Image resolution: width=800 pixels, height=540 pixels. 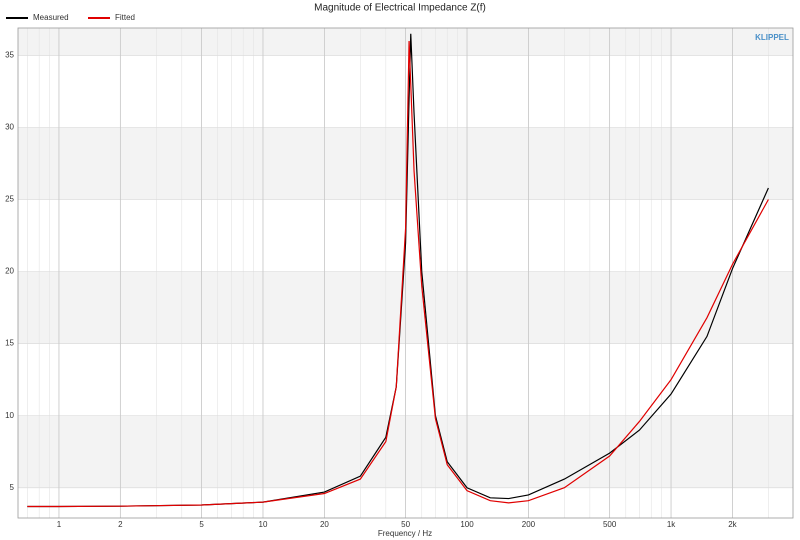 What do you see at coordinates (405, 524) in the screenshot?
I see `x-tick-label: 50` at bounding box center [405, 524].